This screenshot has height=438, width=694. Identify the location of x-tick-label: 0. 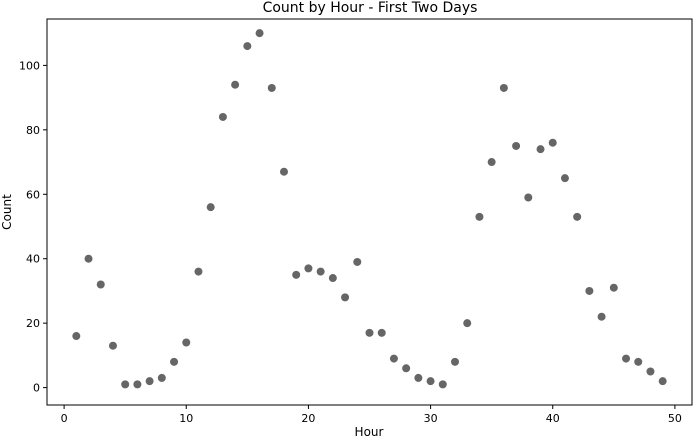
(64, 418).